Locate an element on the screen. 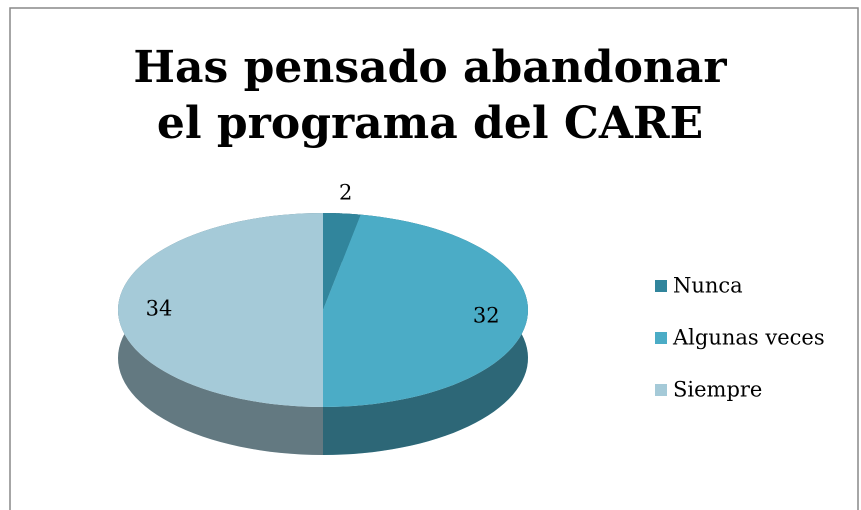 The image size is (861, 510). legend-label: Nunca is located at coordinates (708, 286).